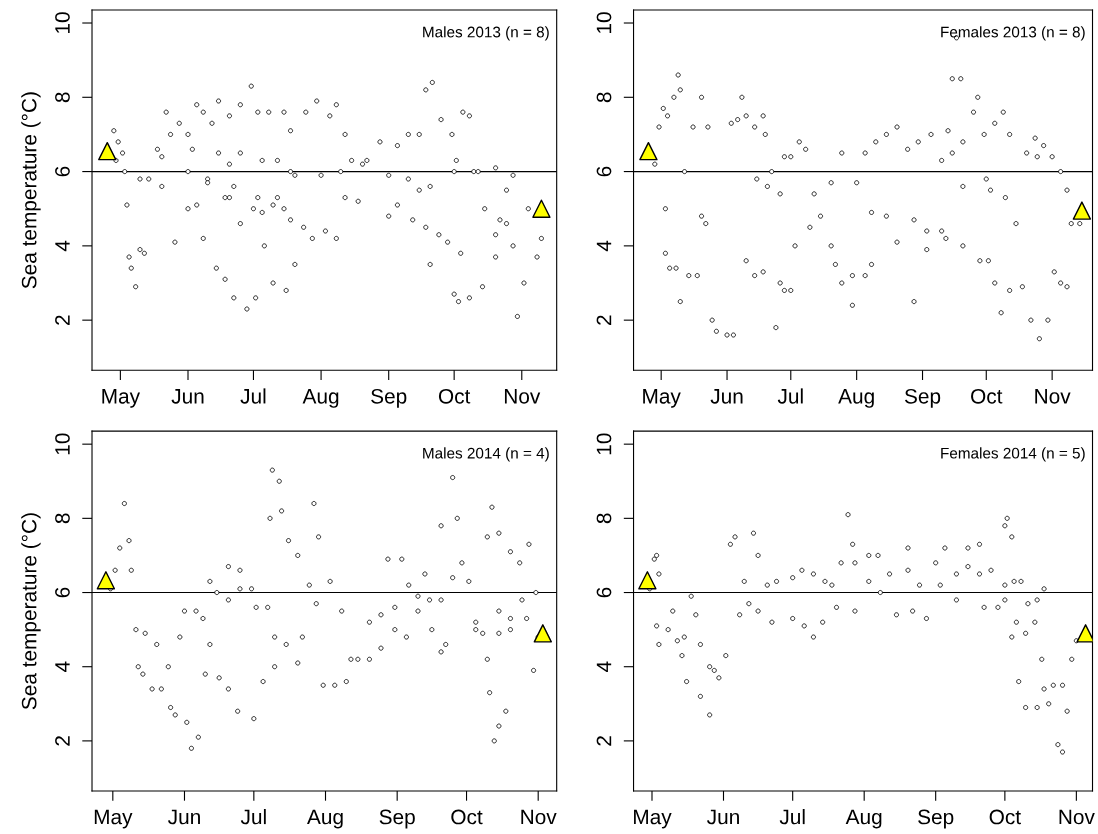 The width and height of the screenshot is (1098, 834). What do you see at coordinates (486, 33) in the screenshot?
I see `text: Males 2013 (n = 8)` at bounding box center [486, 33].